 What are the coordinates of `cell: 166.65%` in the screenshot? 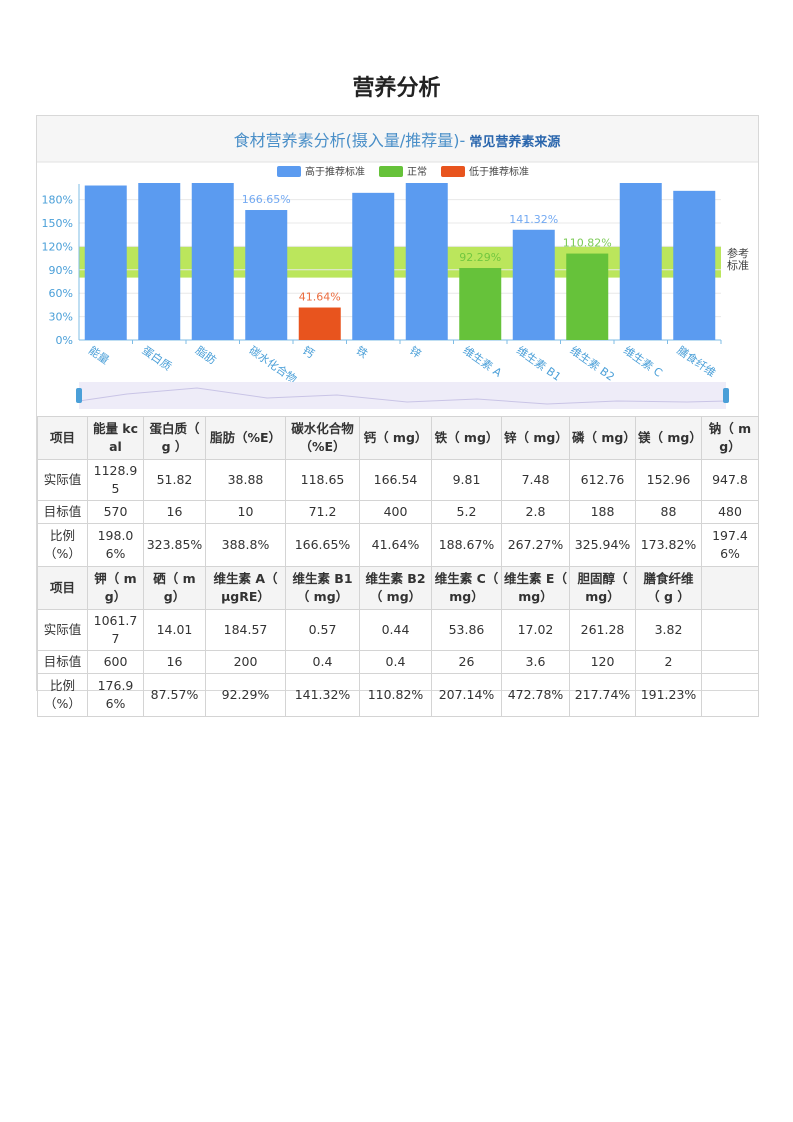 It's located at (322, 545).